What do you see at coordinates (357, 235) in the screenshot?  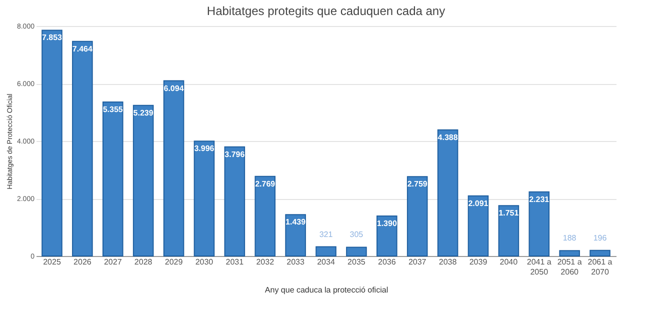 I see `data-label: 305` at bounding box center [357, 235].